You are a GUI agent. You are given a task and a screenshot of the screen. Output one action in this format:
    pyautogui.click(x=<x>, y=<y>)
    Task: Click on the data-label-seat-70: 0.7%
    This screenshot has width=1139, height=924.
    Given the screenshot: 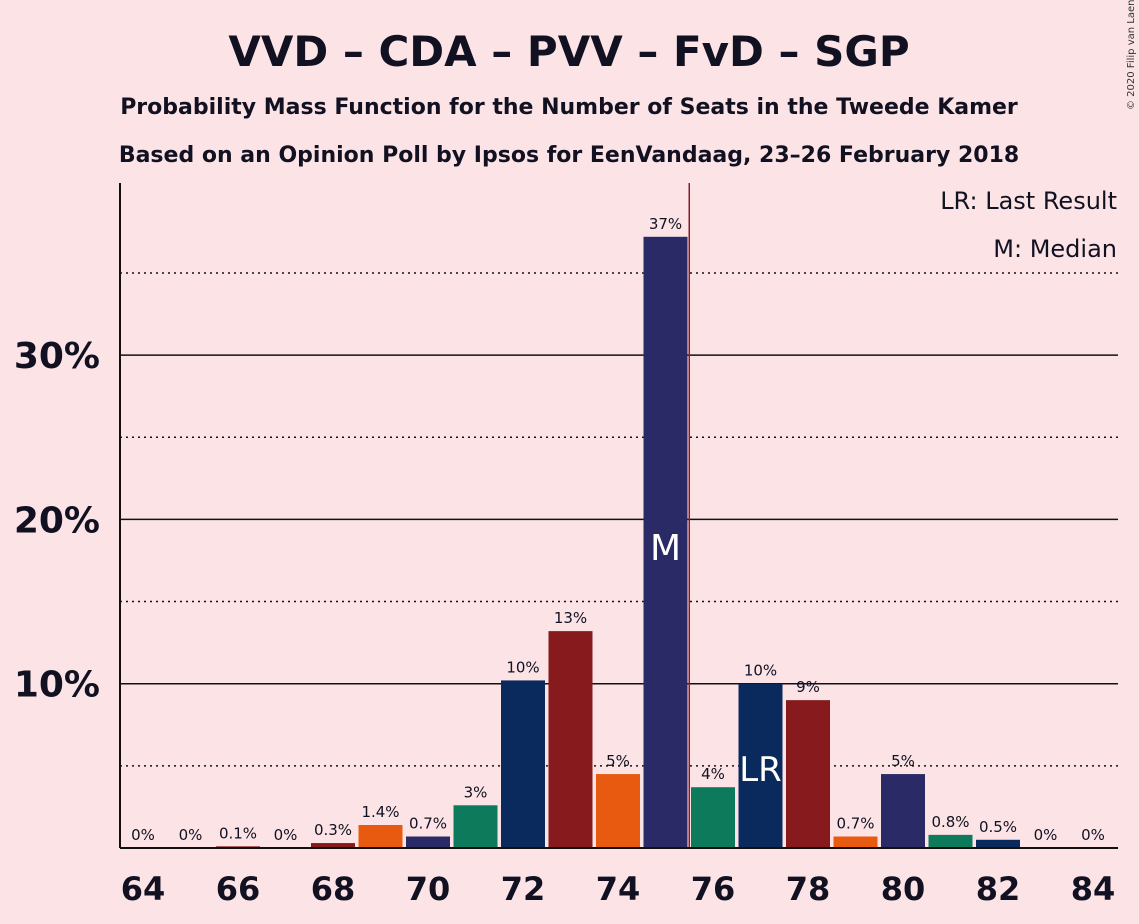 What is the action you would take?
    pyautogui.click(x=428, y=823)
    